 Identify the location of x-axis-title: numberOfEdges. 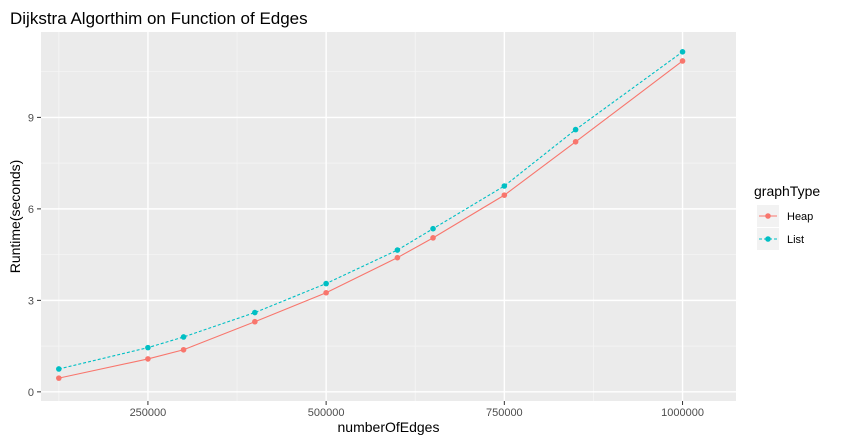
(389, 427).